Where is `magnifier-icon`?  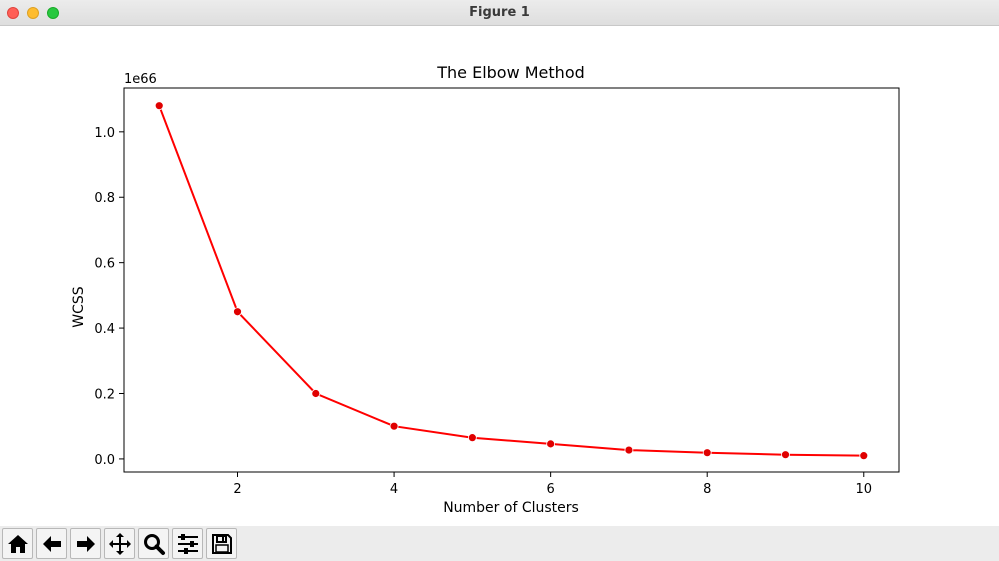 magnifier-icon is located at coordinates (154, 544).